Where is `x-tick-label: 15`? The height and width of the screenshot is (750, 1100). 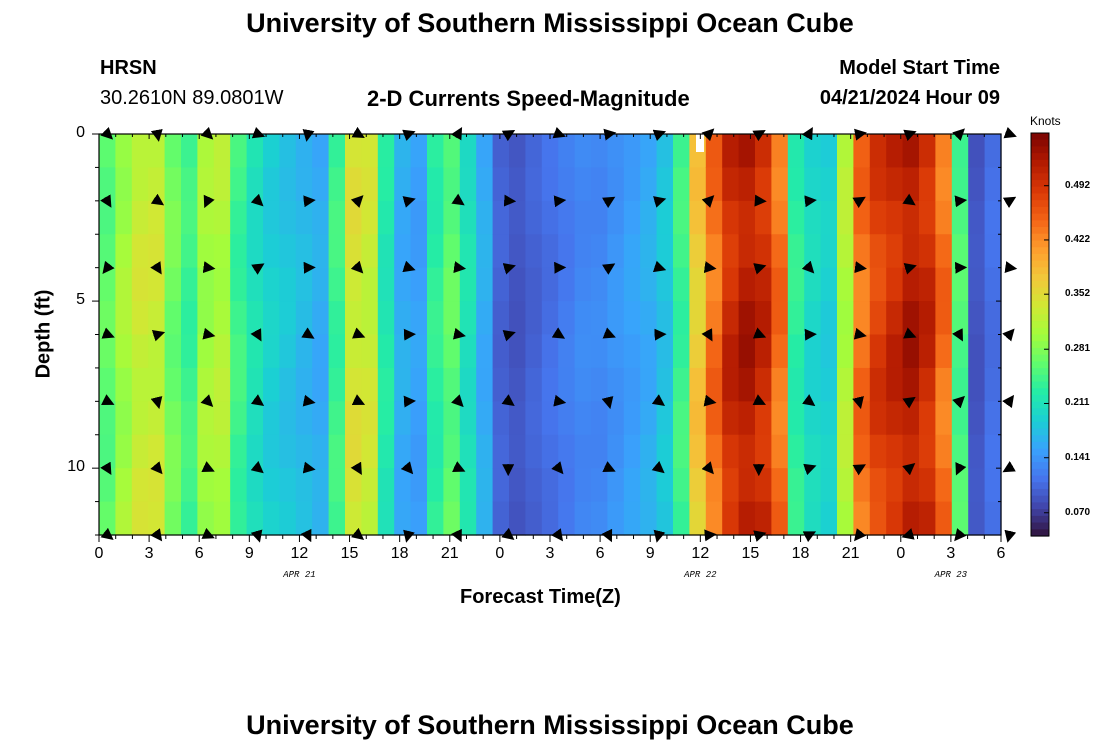
x-tick-label: 15 is located at coordinates (750, 553).